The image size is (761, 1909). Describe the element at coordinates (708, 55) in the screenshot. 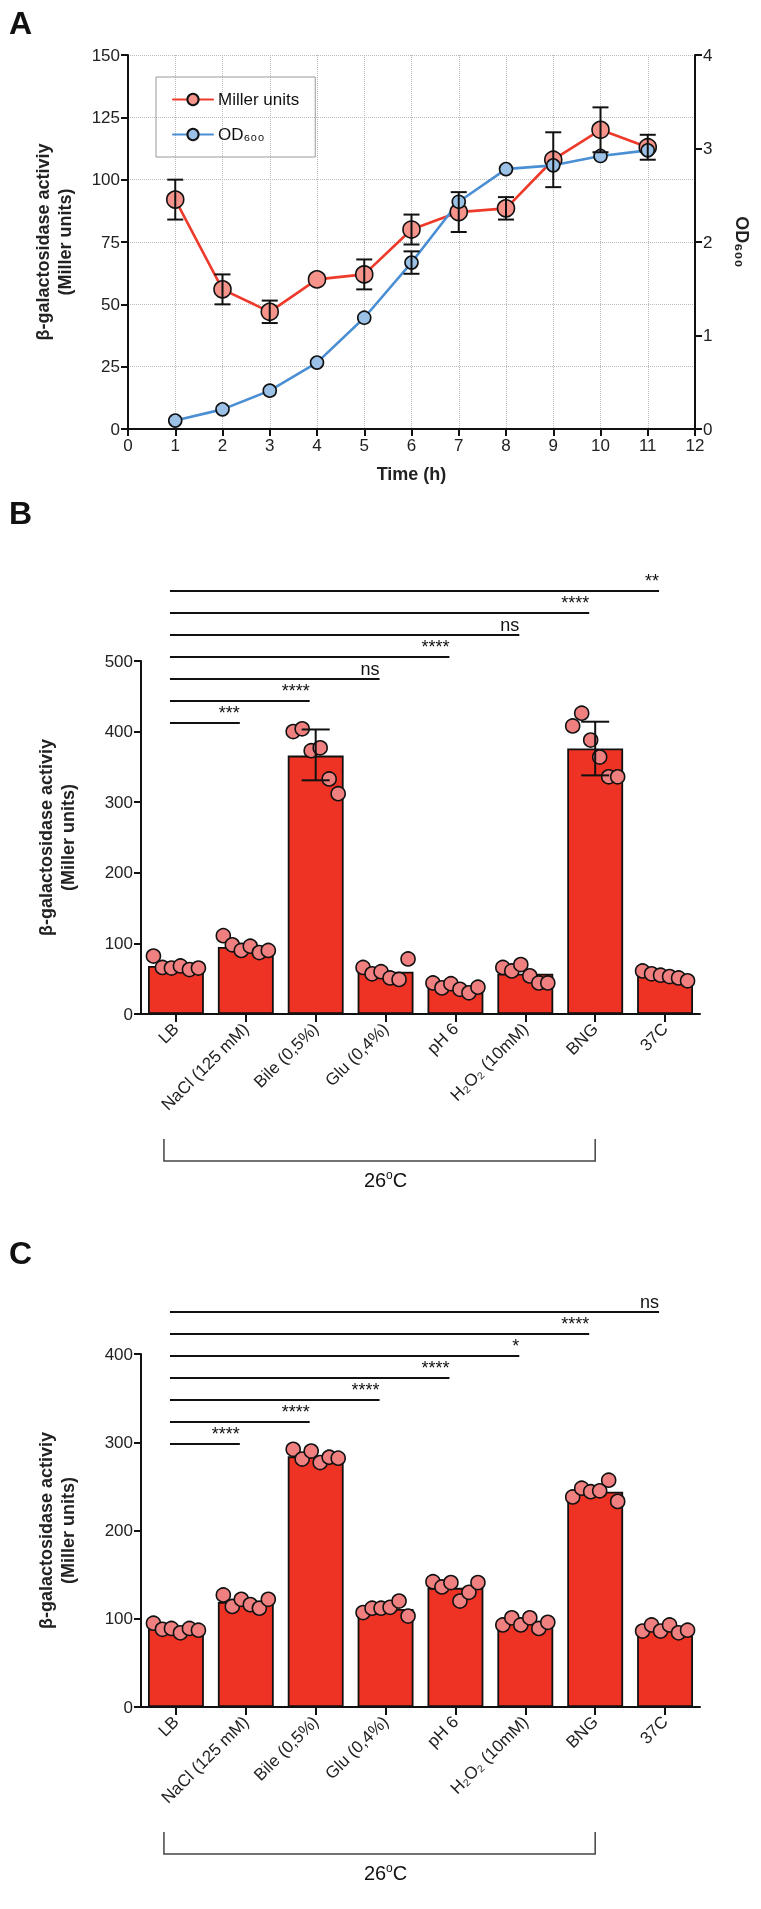

I see `y2-tick-label: 4` at that location.